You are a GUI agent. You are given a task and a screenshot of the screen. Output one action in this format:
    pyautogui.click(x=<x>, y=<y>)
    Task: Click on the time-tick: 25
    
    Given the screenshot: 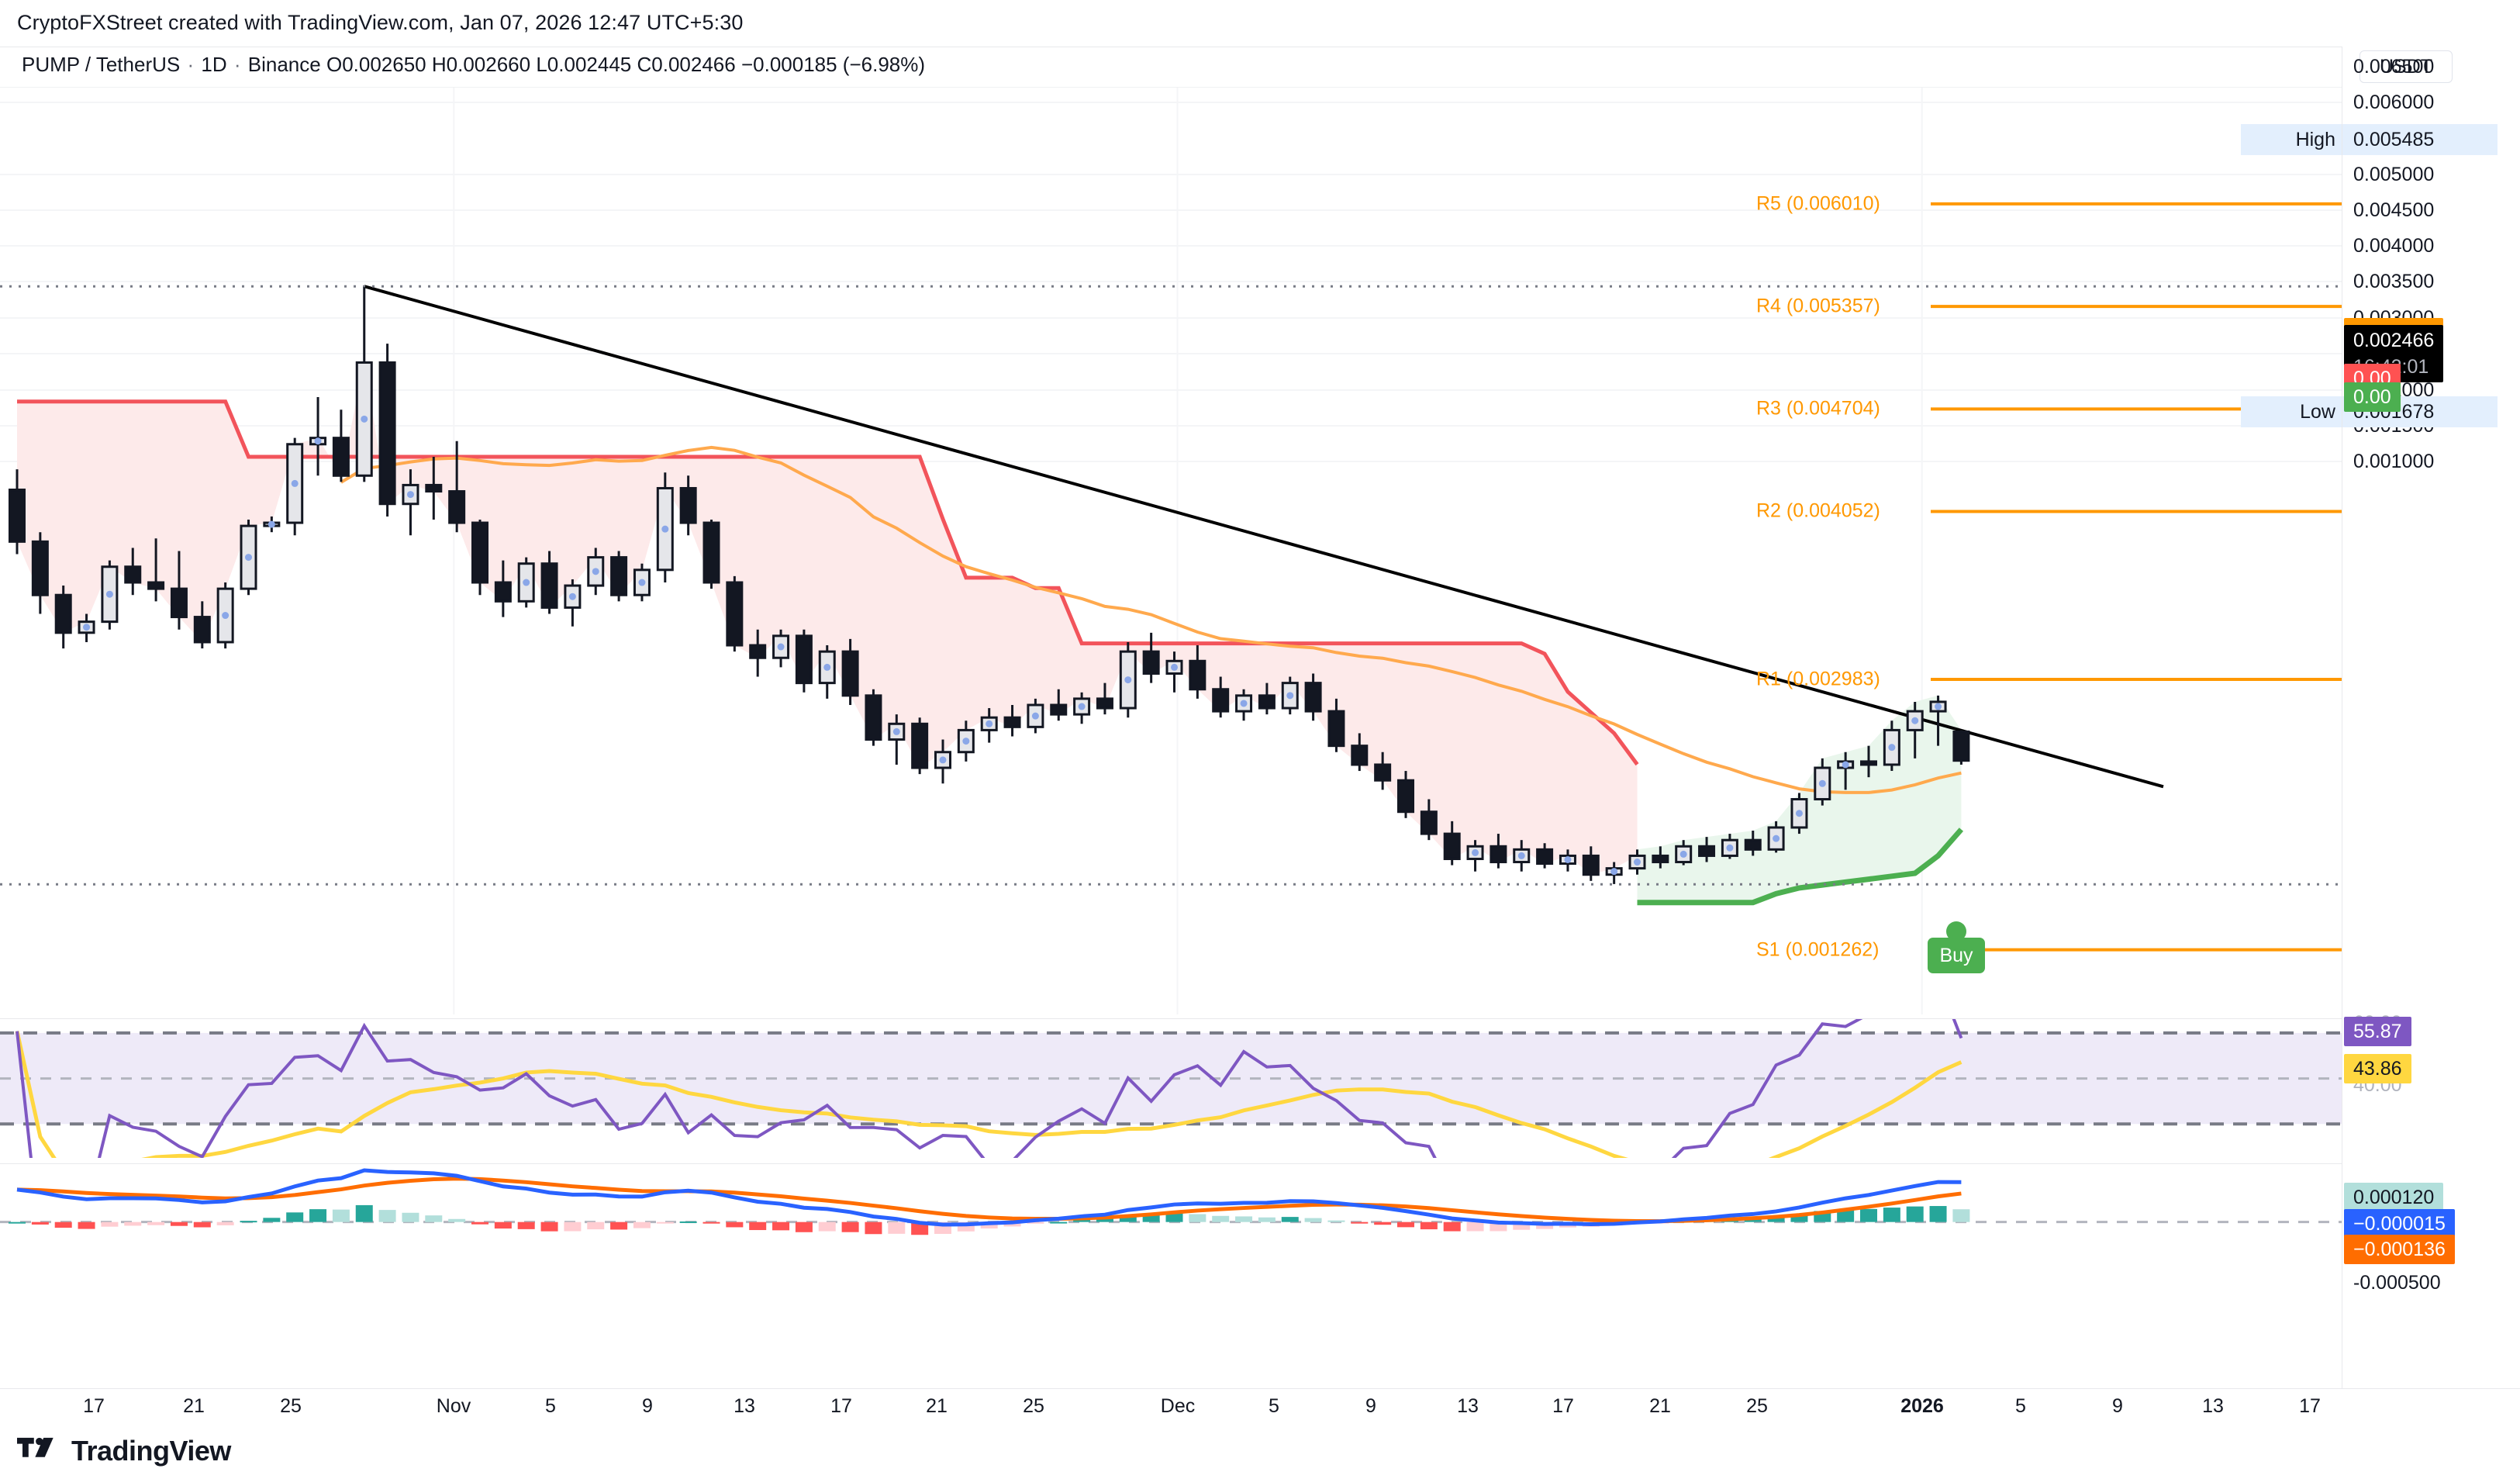 What is the action you would take?
    pyautogui.click(x=1033, y=1406)
    